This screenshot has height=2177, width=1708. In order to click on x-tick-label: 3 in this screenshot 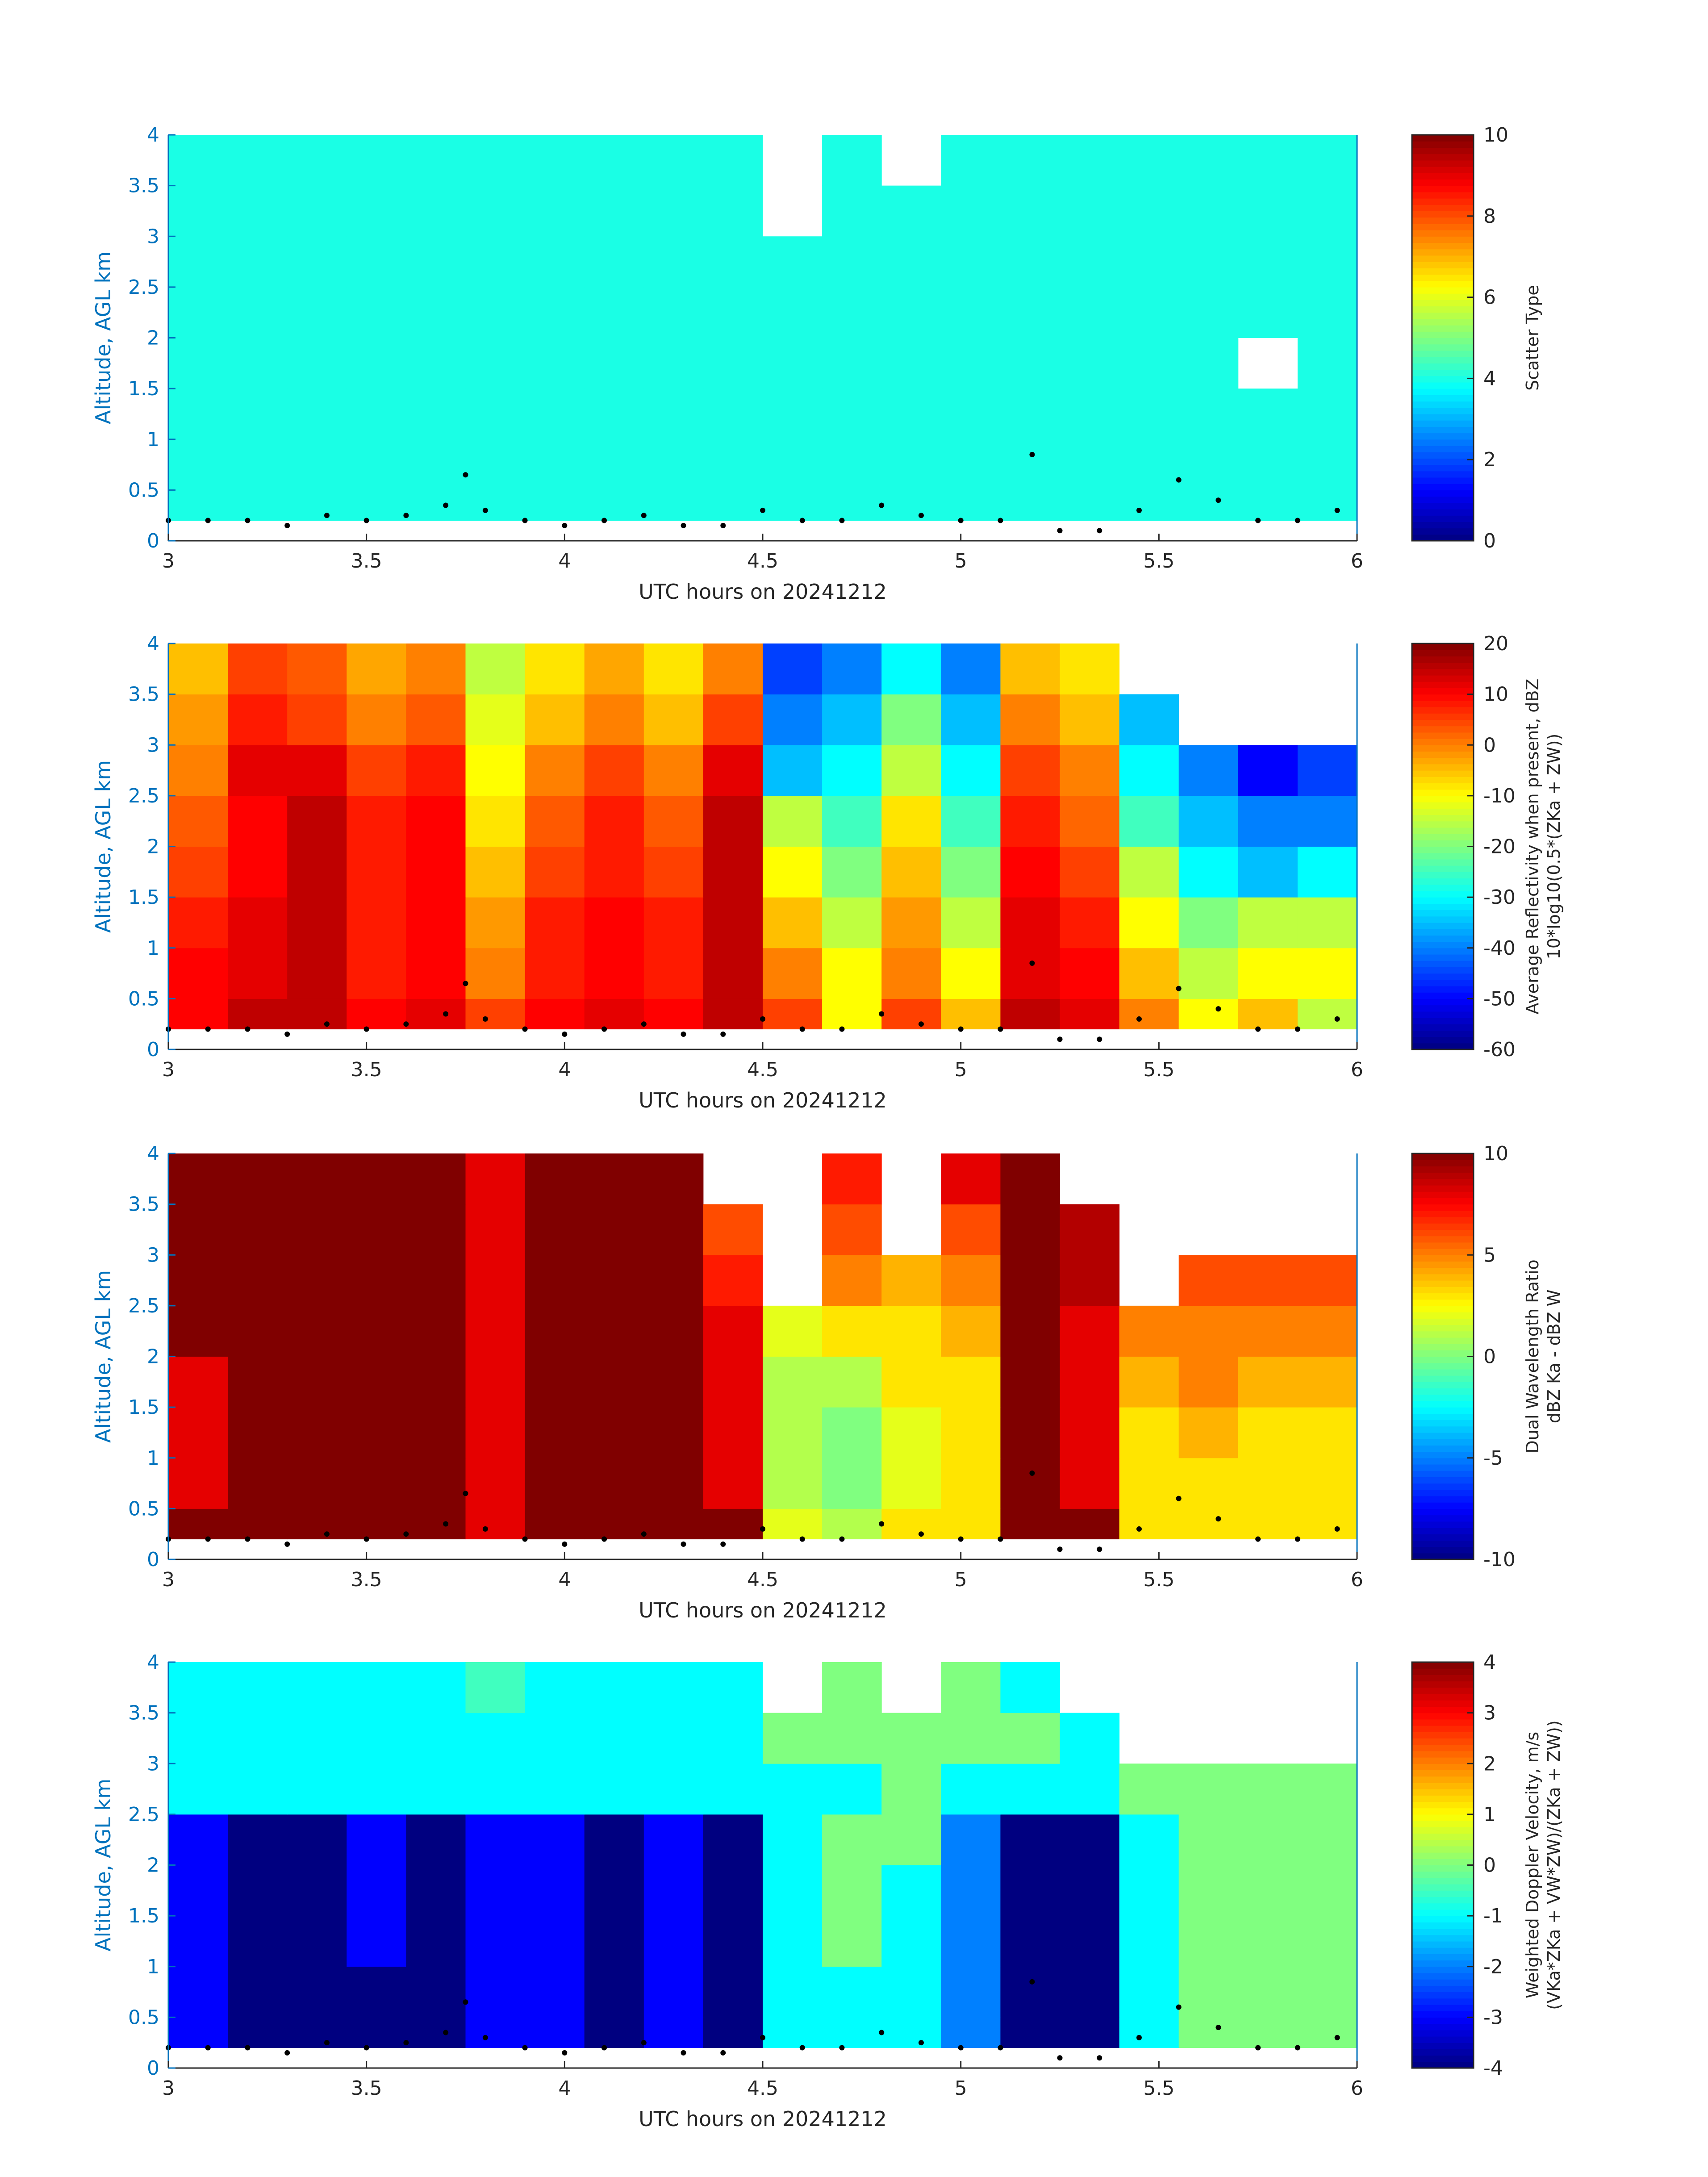, I will do `click(168, 1069)`.